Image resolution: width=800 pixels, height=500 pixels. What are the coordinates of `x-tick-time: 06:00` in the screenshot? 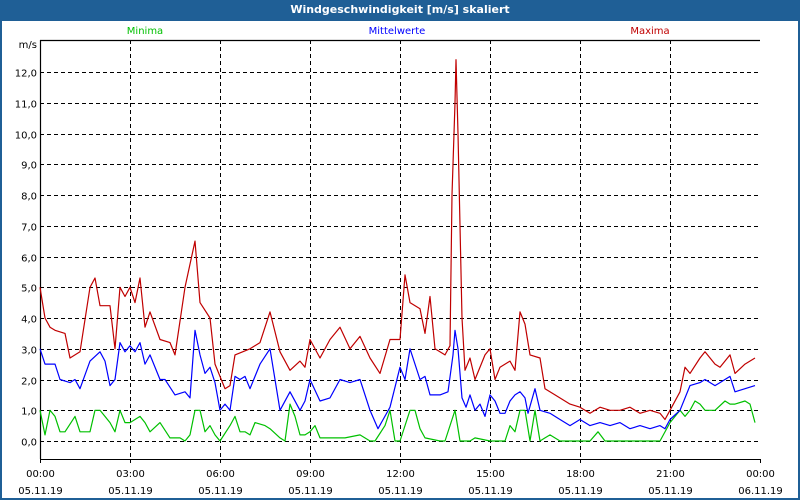 It's located at (220, 474).